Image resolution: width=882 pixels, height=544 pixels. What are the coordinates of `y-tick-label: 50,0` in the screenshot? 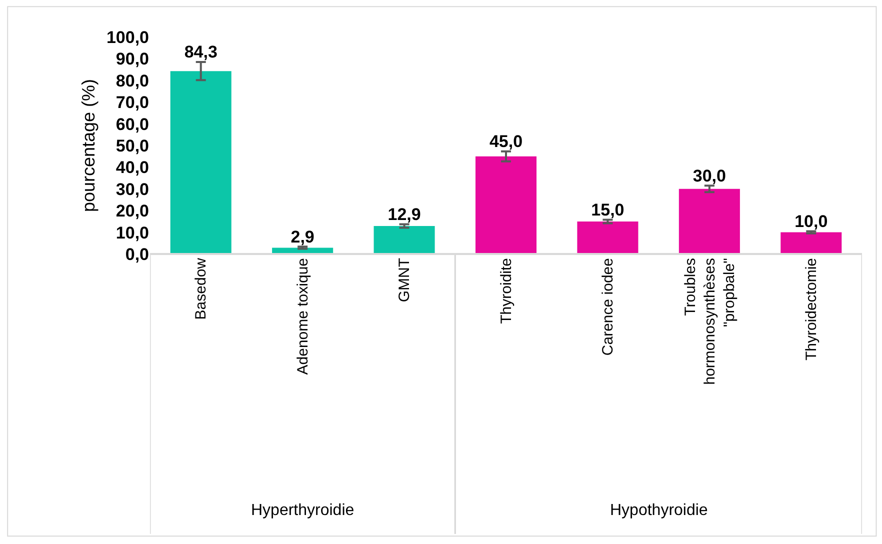 It's located at (132, 146).